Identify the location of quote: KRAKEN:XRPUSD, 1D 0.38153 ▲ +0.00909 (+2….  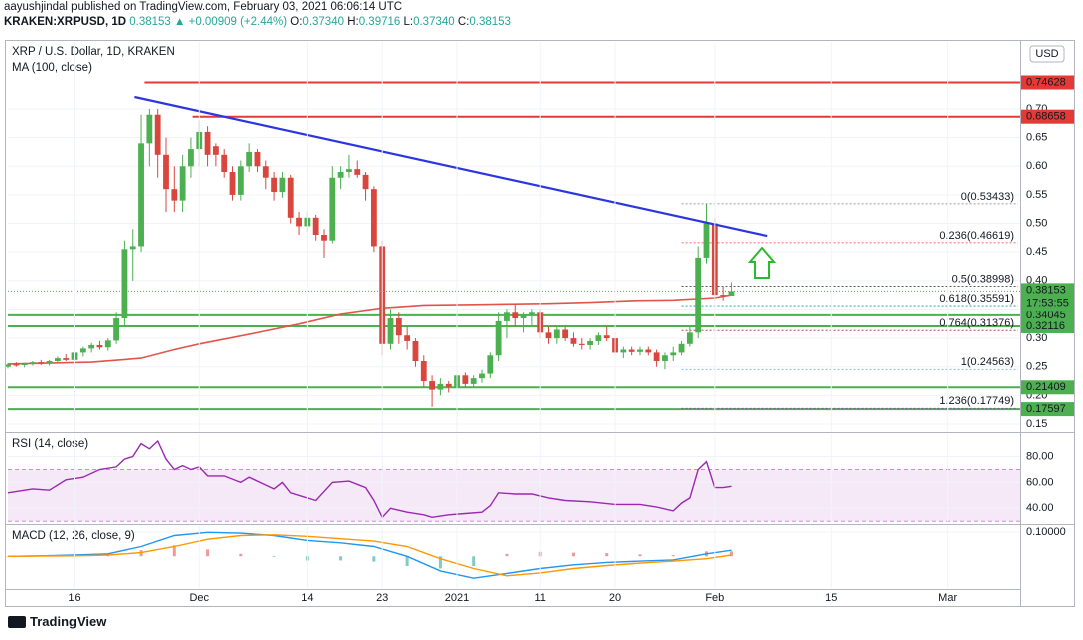
(257, 22).